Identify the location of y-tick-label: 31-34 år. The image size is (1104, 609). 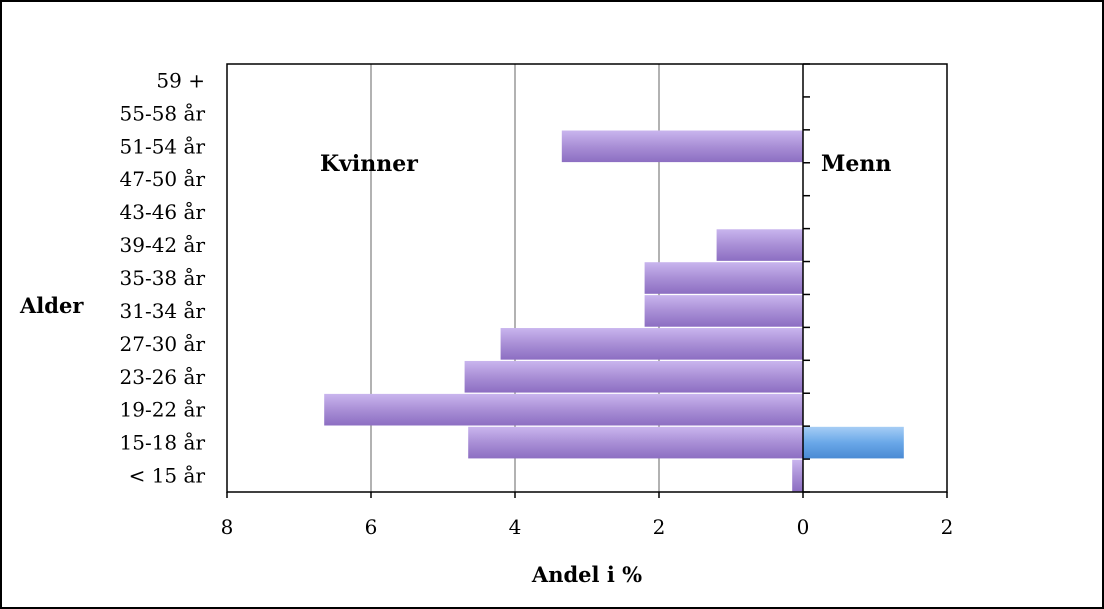
(163, 311).